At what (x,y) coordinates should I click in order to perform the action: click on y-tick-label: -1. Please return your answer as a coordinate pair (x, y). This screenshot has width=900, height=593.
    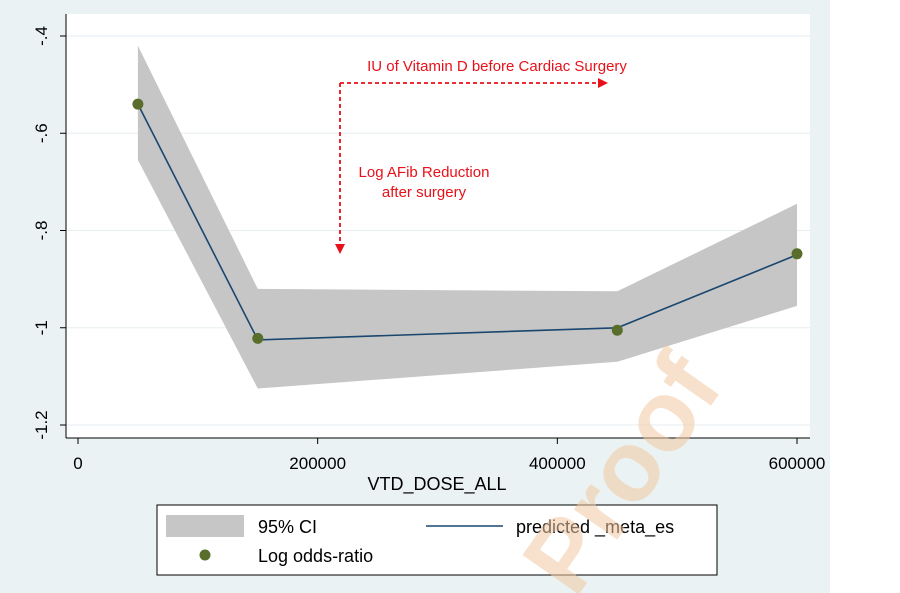
    Looking at the image, I should click on (41, 327).